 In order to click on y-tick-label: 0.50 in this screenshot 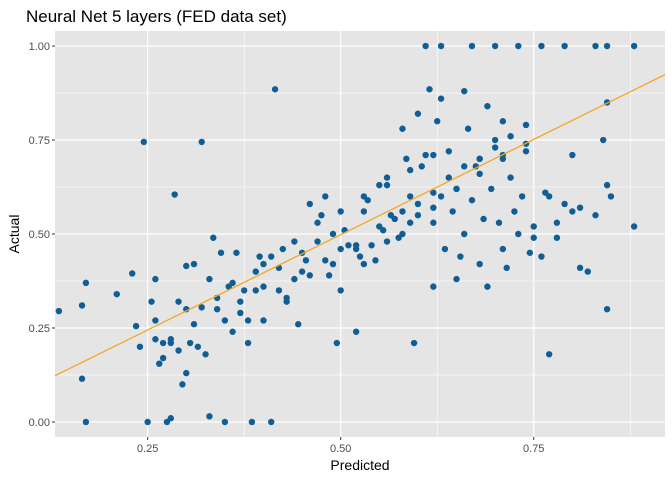, I will do `click(39, 235)`.